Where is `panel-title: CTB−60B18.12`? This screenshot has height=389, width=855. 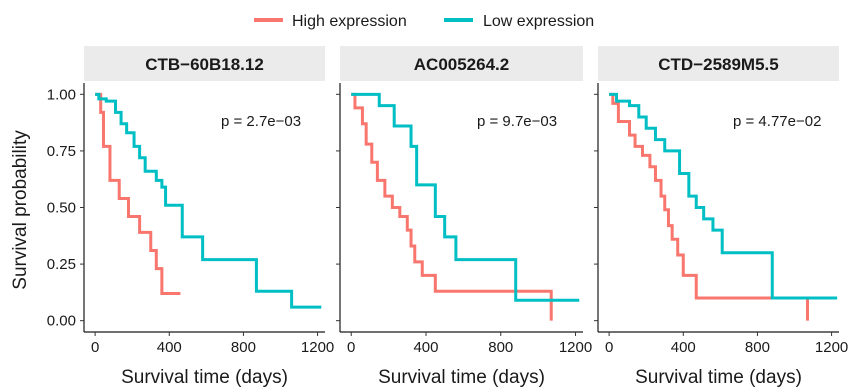
panel-title: CTB−60B18.12 is located at coordinates (204, 64).